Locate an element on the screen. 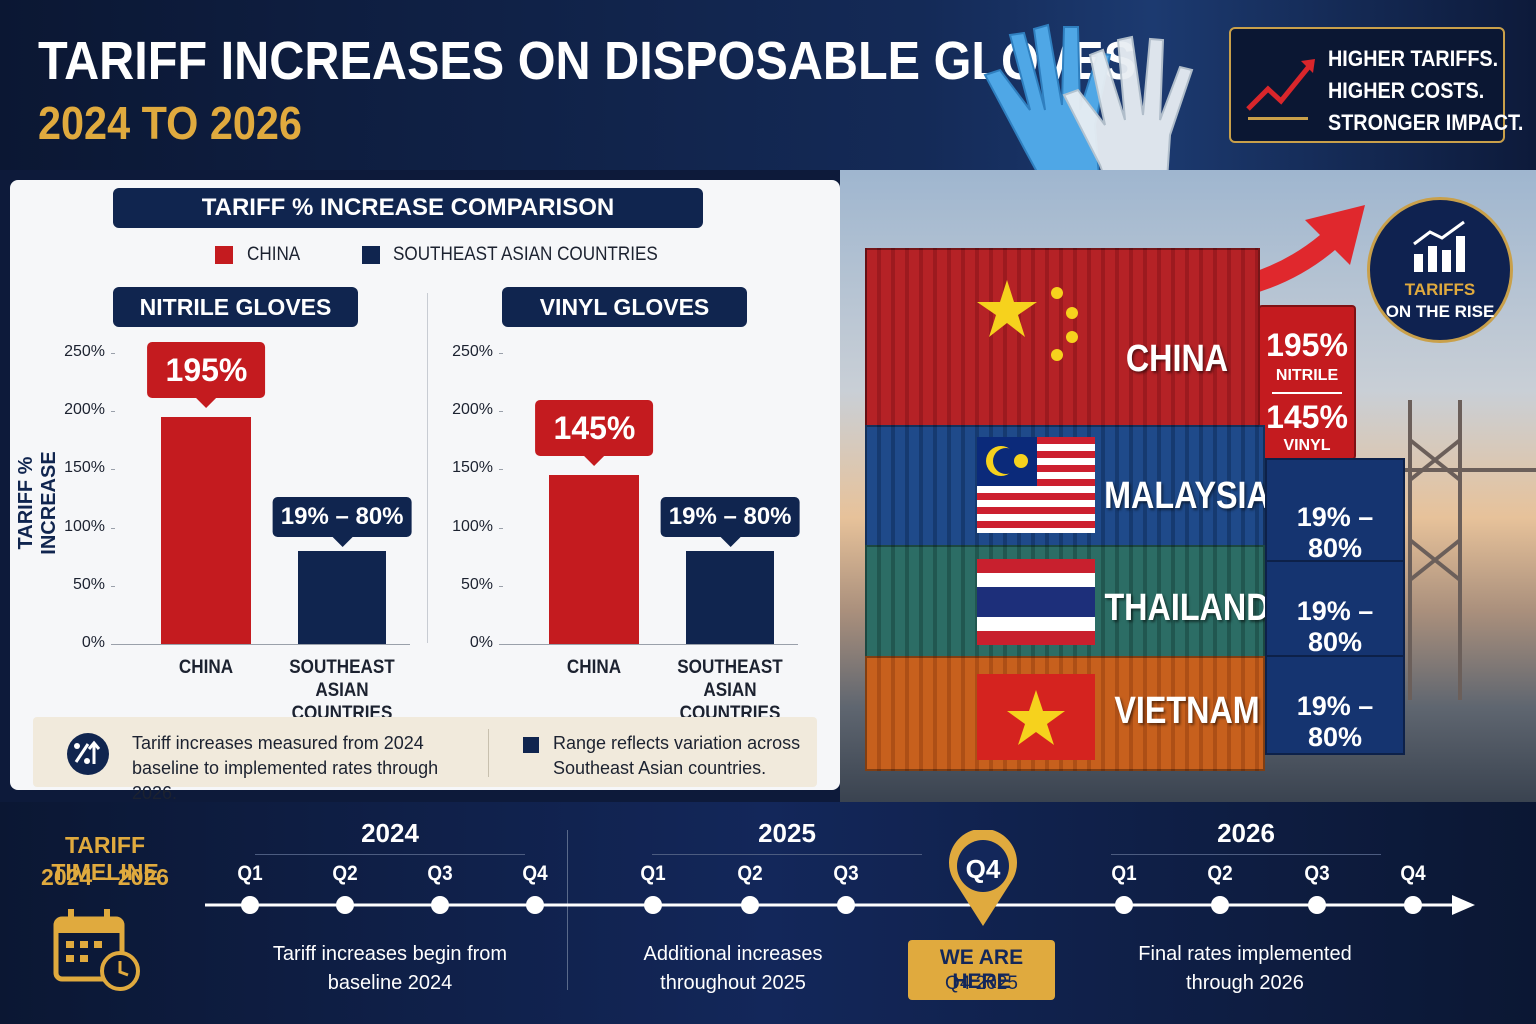  badge-line: ON THE RISE is located at coordinates (1440, 311).